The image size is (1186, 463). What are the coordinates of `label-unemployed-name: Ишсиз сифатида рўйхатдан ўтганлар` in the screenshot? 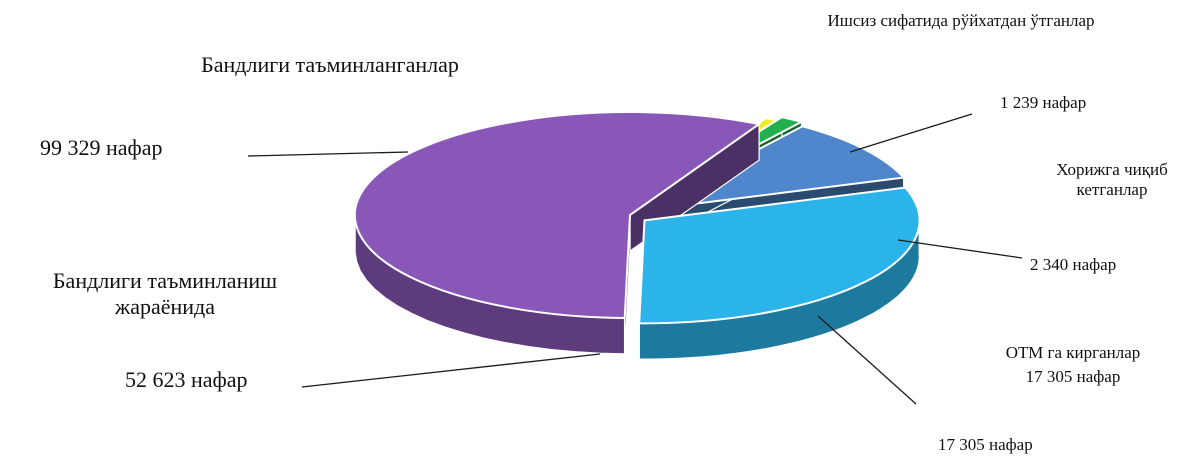 It's located at (961, 20).